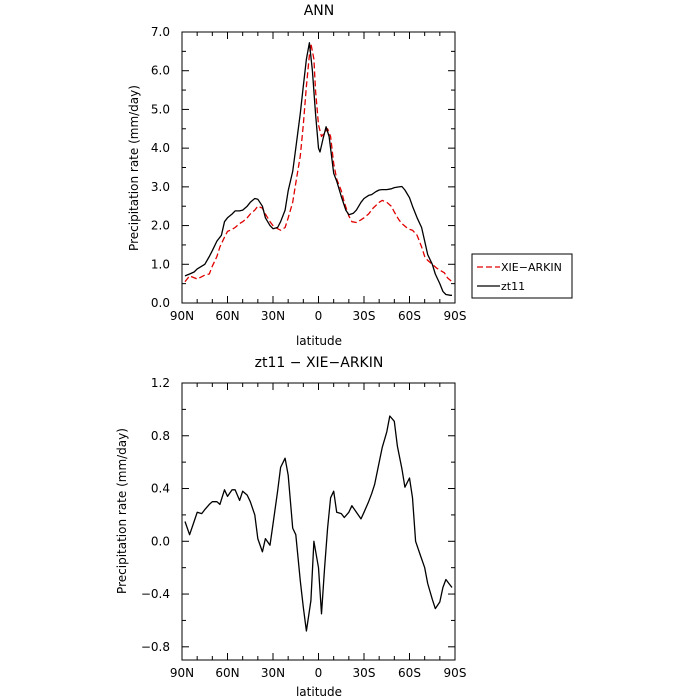  Describe the element at coordinates (319, 363) in the screenshot. I see `chart-title: zt11 − XIE−ARKIN` at that location.